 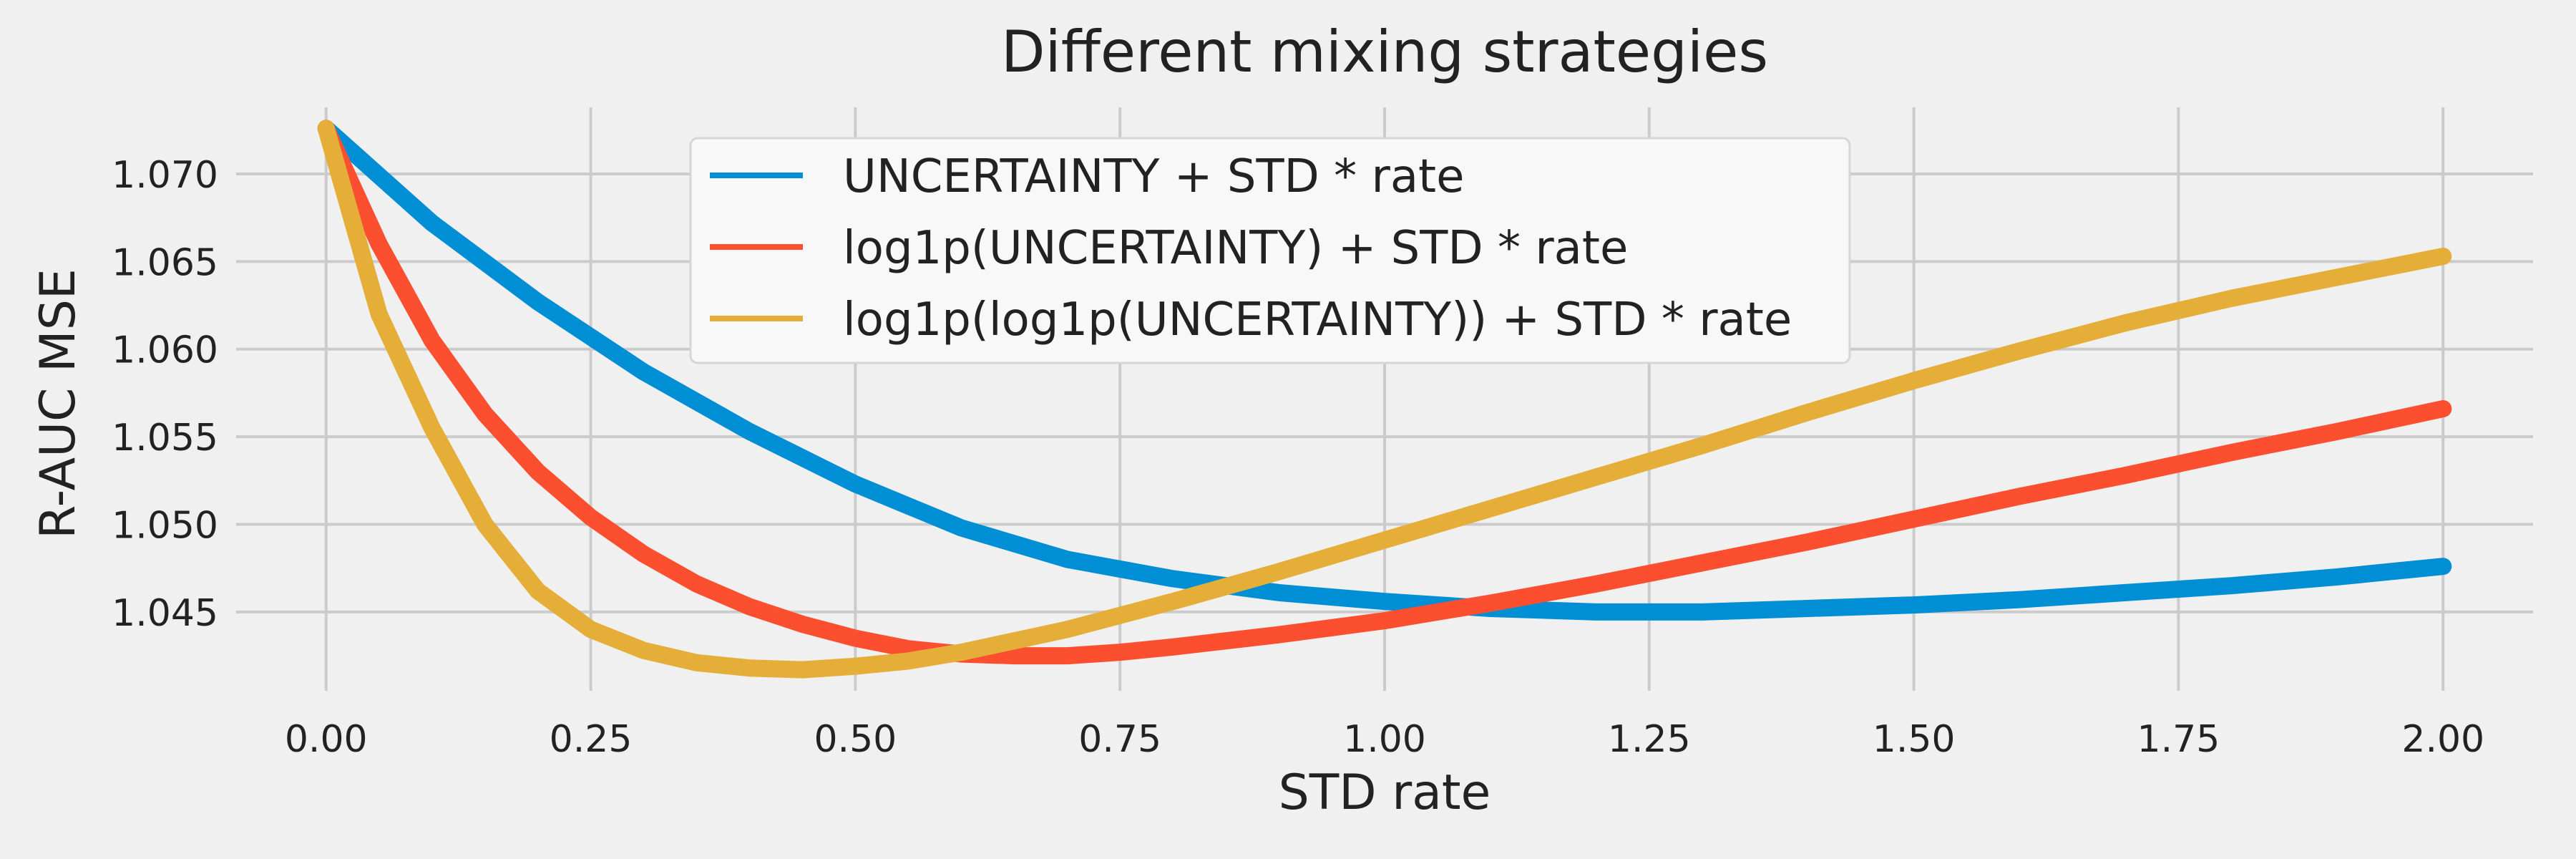 I want to click on legend-label-log1p: log1p(UNCERTAINTY) + STD * rate, so click(x=1235, y=248).